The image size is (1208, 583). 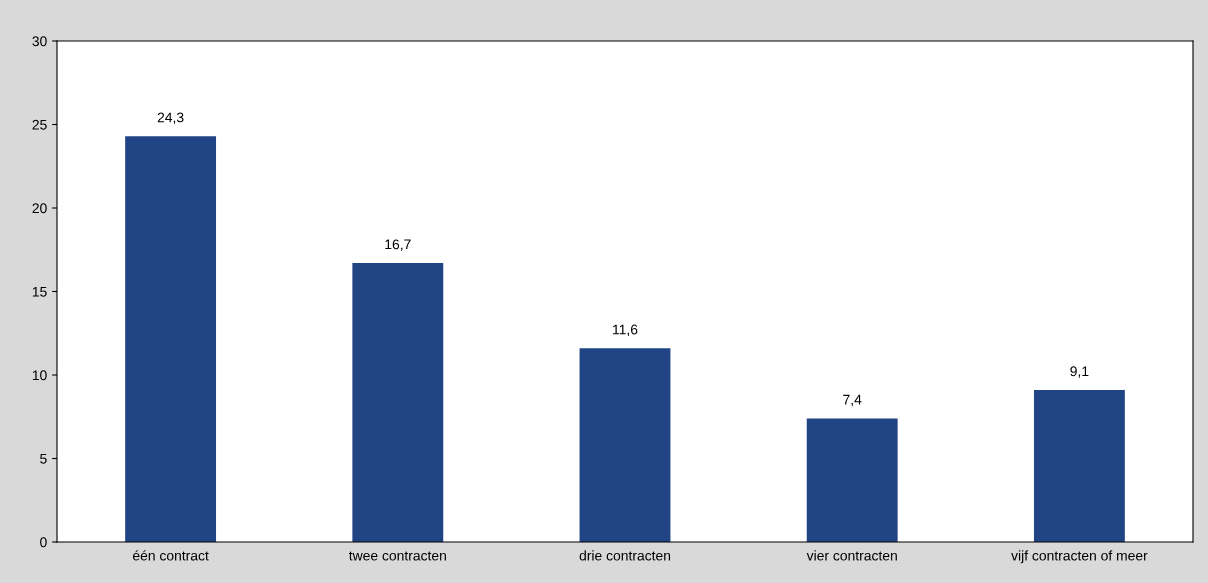 What do you see at coordinates (625, 555) in the screenshot?
I see `x-tick-label: drie contracten` at bounding box center [625, 555].